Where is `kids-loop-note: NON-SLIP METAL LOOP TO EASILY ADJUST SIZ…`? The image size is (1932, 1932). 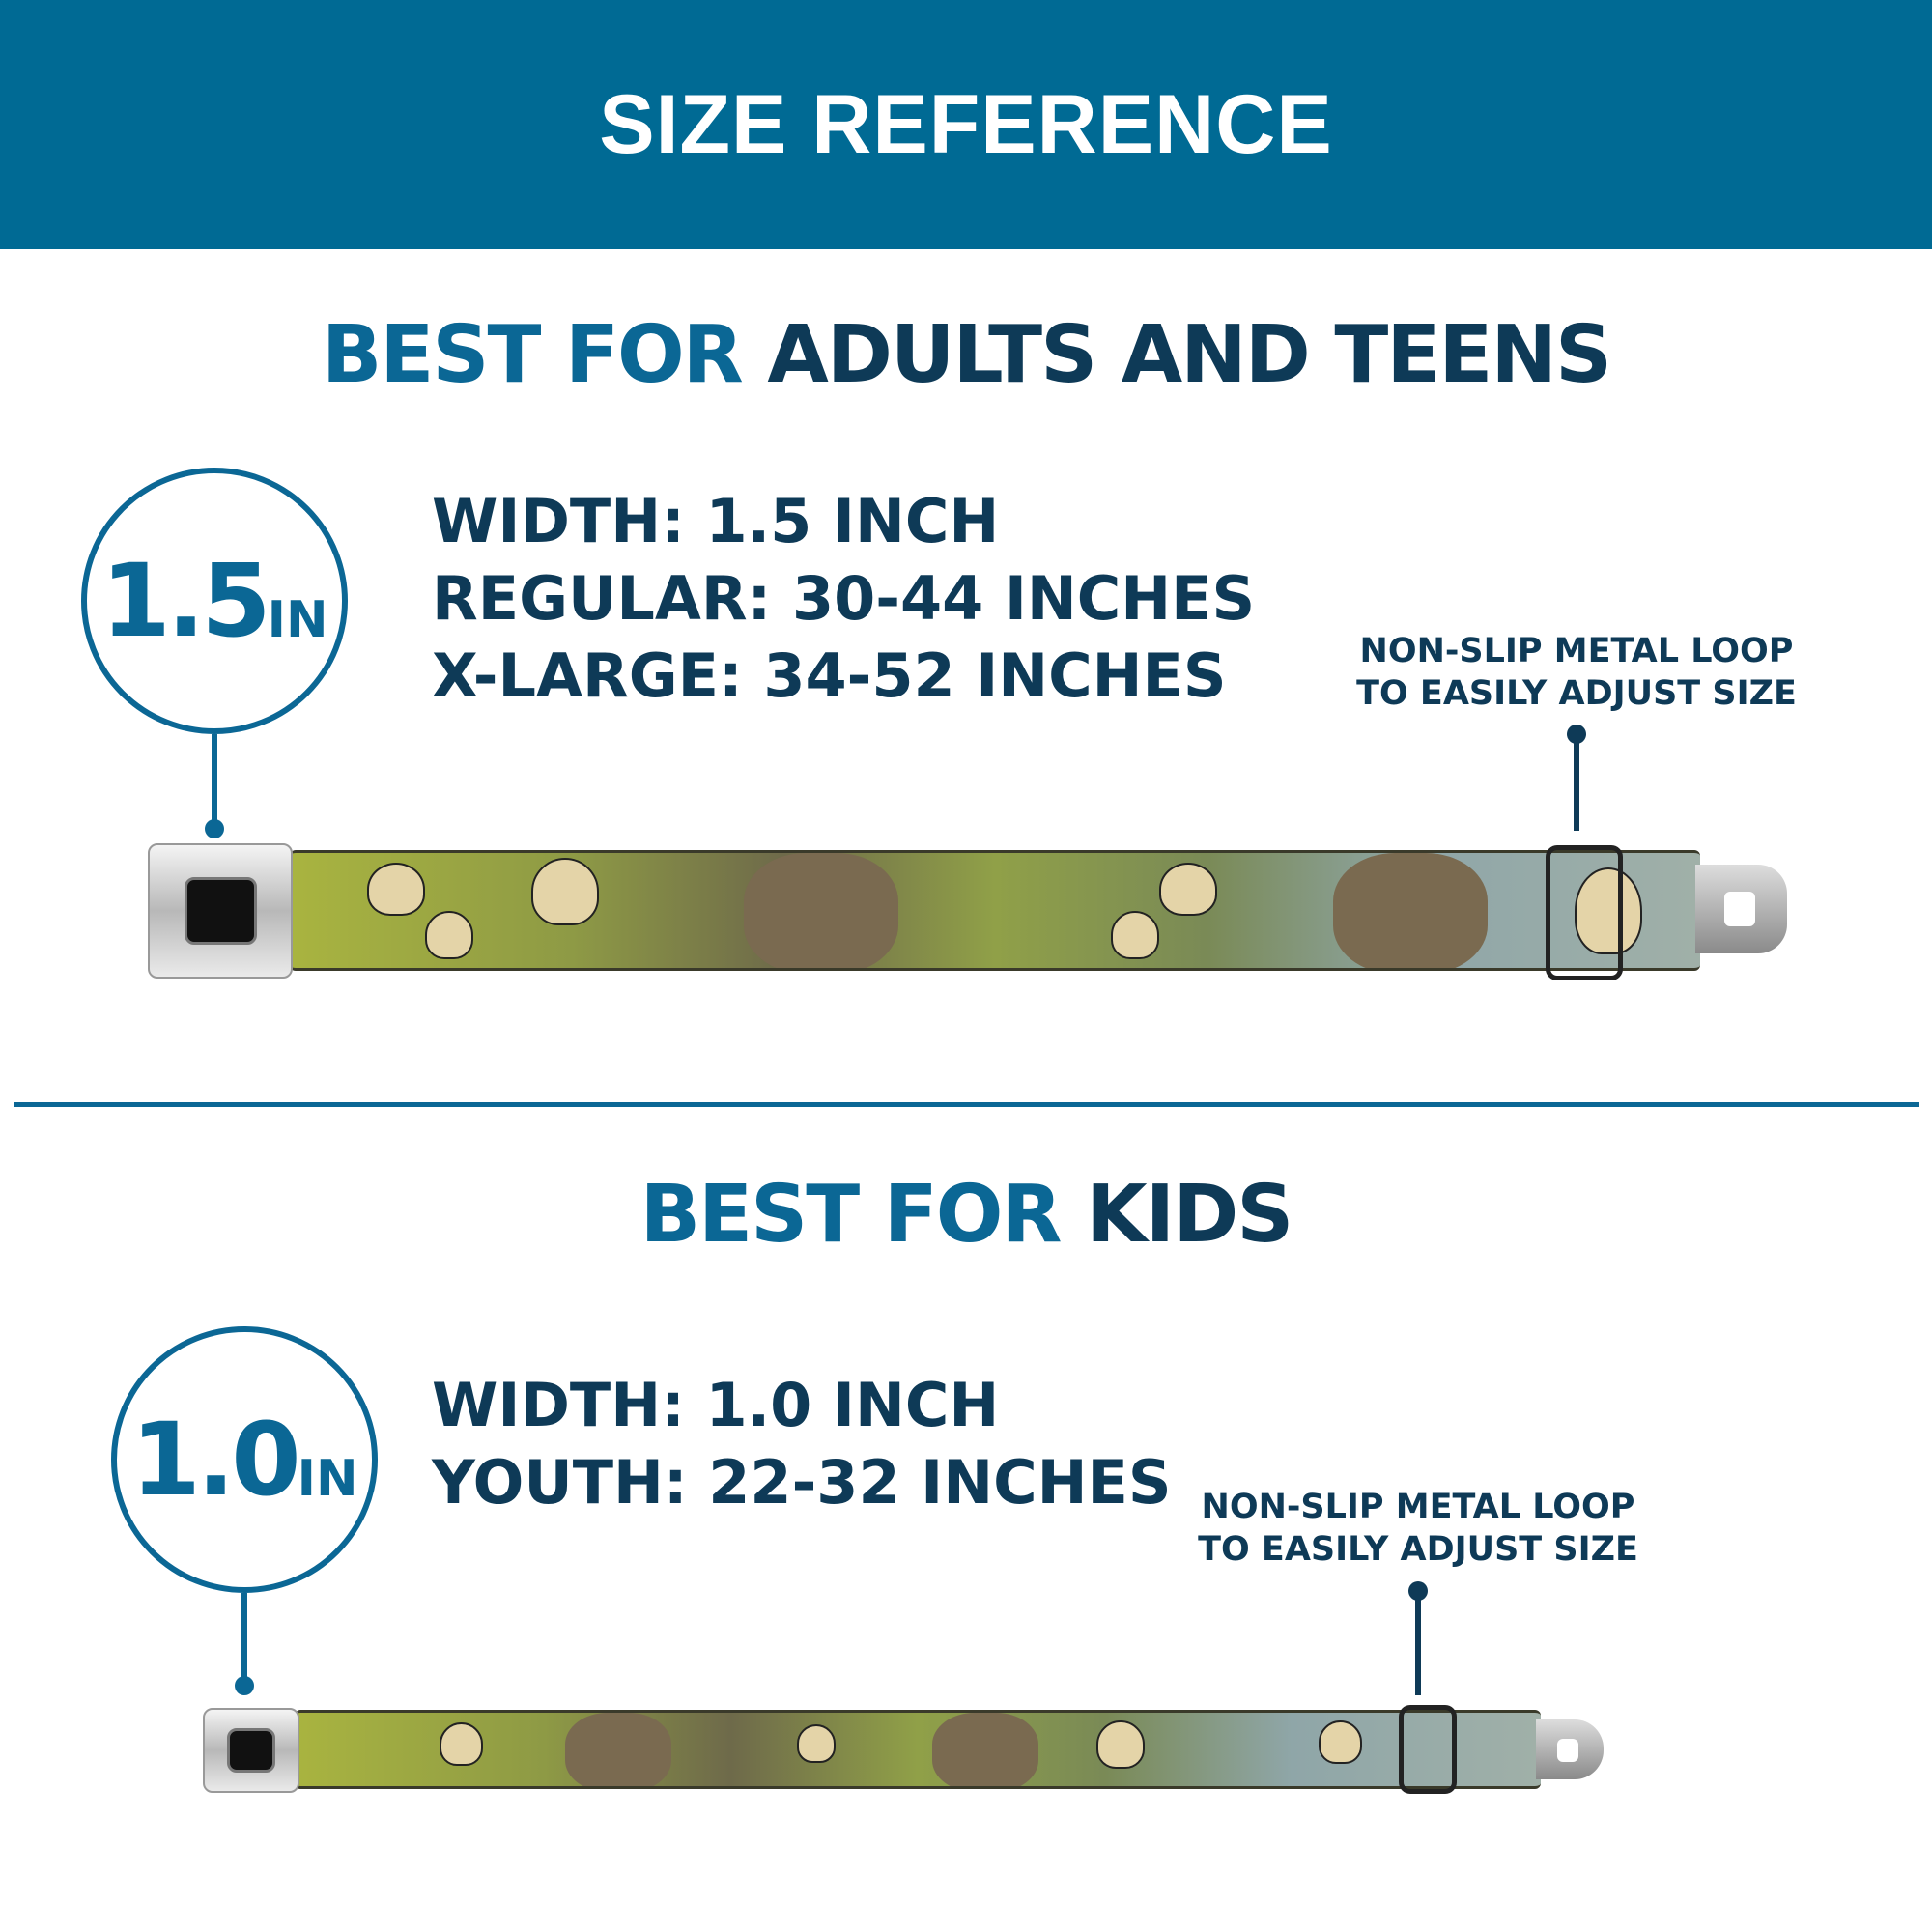 kids-loop-note: NON-SLIP METAL LOOP TO EASILY ADJUST SIZ… is located at coordinates (1418, 1528).